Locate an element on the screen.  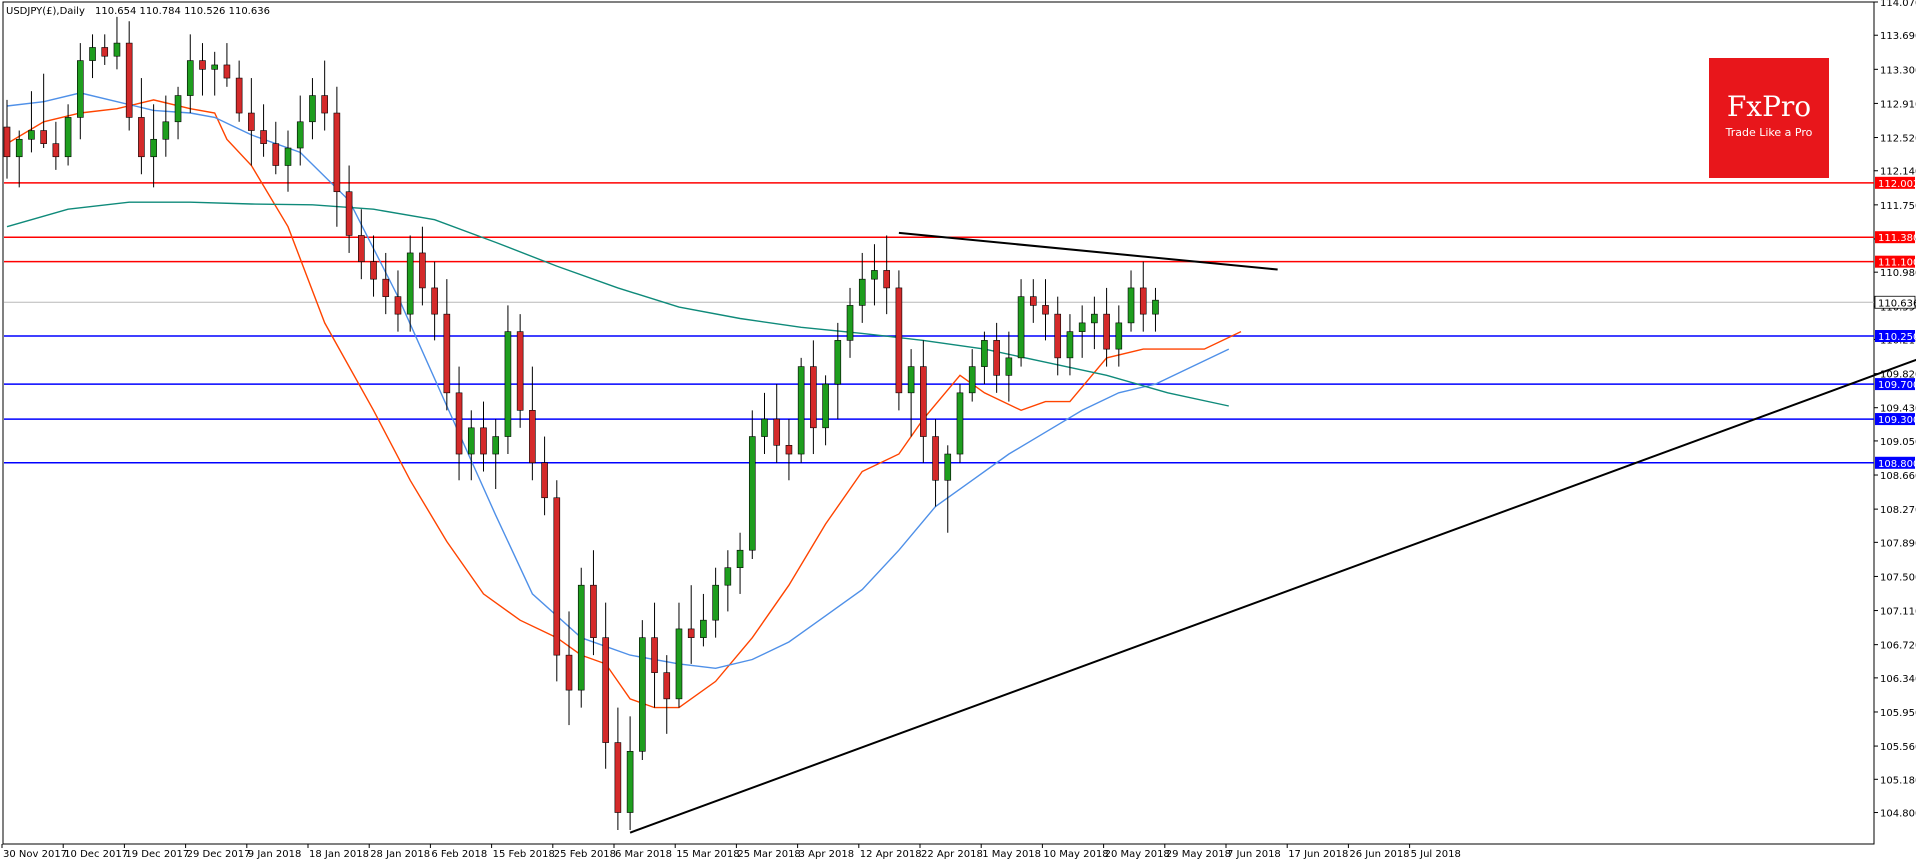
x-tick-label-13: 3 Apr 2018 is located at coordinates (826, 854).